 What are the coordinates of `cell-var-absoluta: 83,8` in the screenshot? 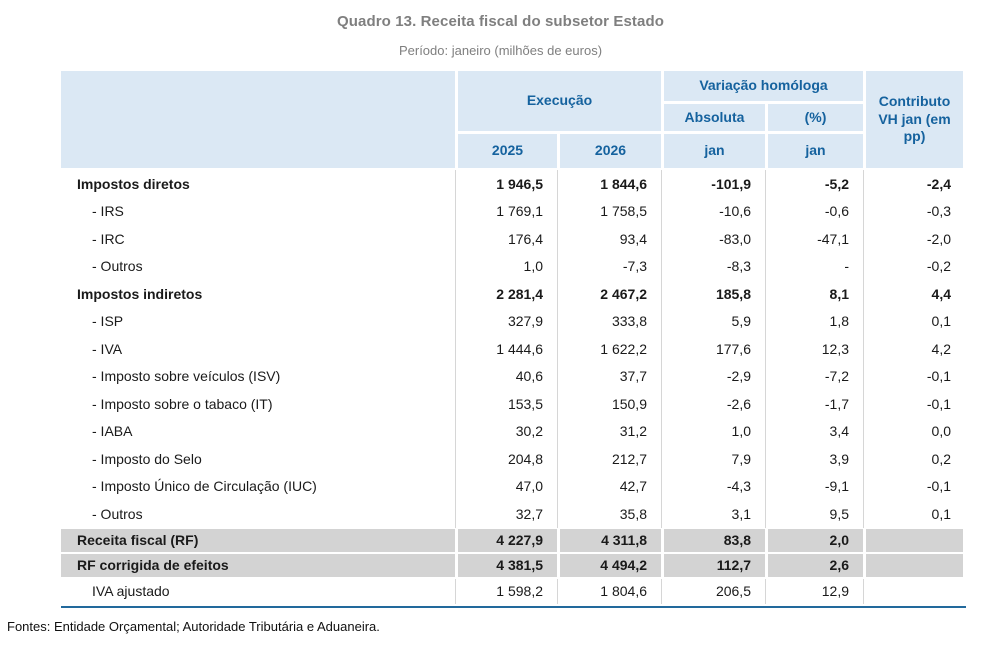 It's located at (713, 540).